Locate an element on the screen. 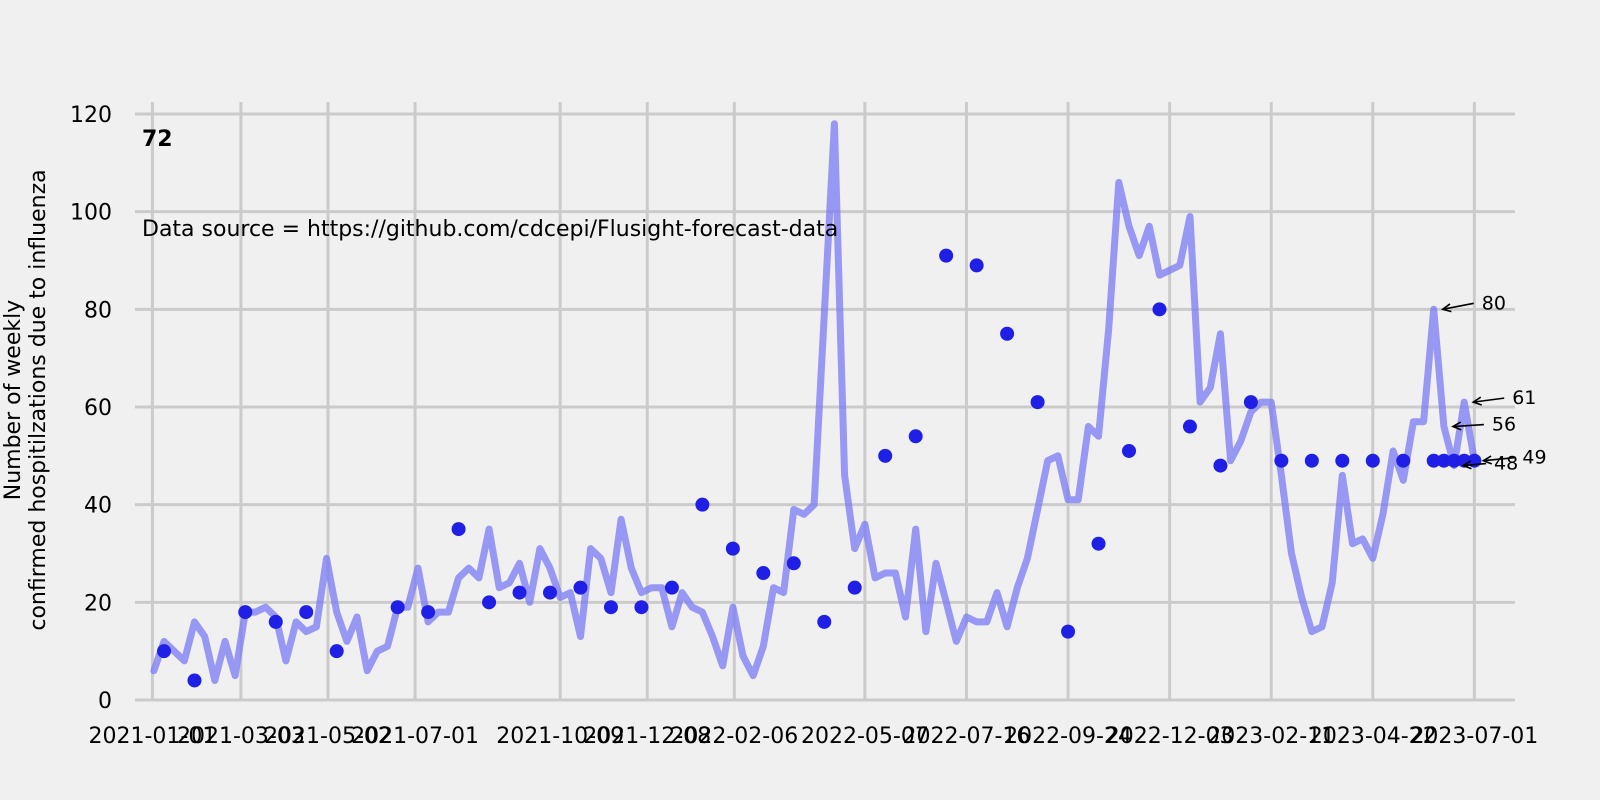  y-axis-label-line1: Number of weekly is located at coordinates (13, 400).